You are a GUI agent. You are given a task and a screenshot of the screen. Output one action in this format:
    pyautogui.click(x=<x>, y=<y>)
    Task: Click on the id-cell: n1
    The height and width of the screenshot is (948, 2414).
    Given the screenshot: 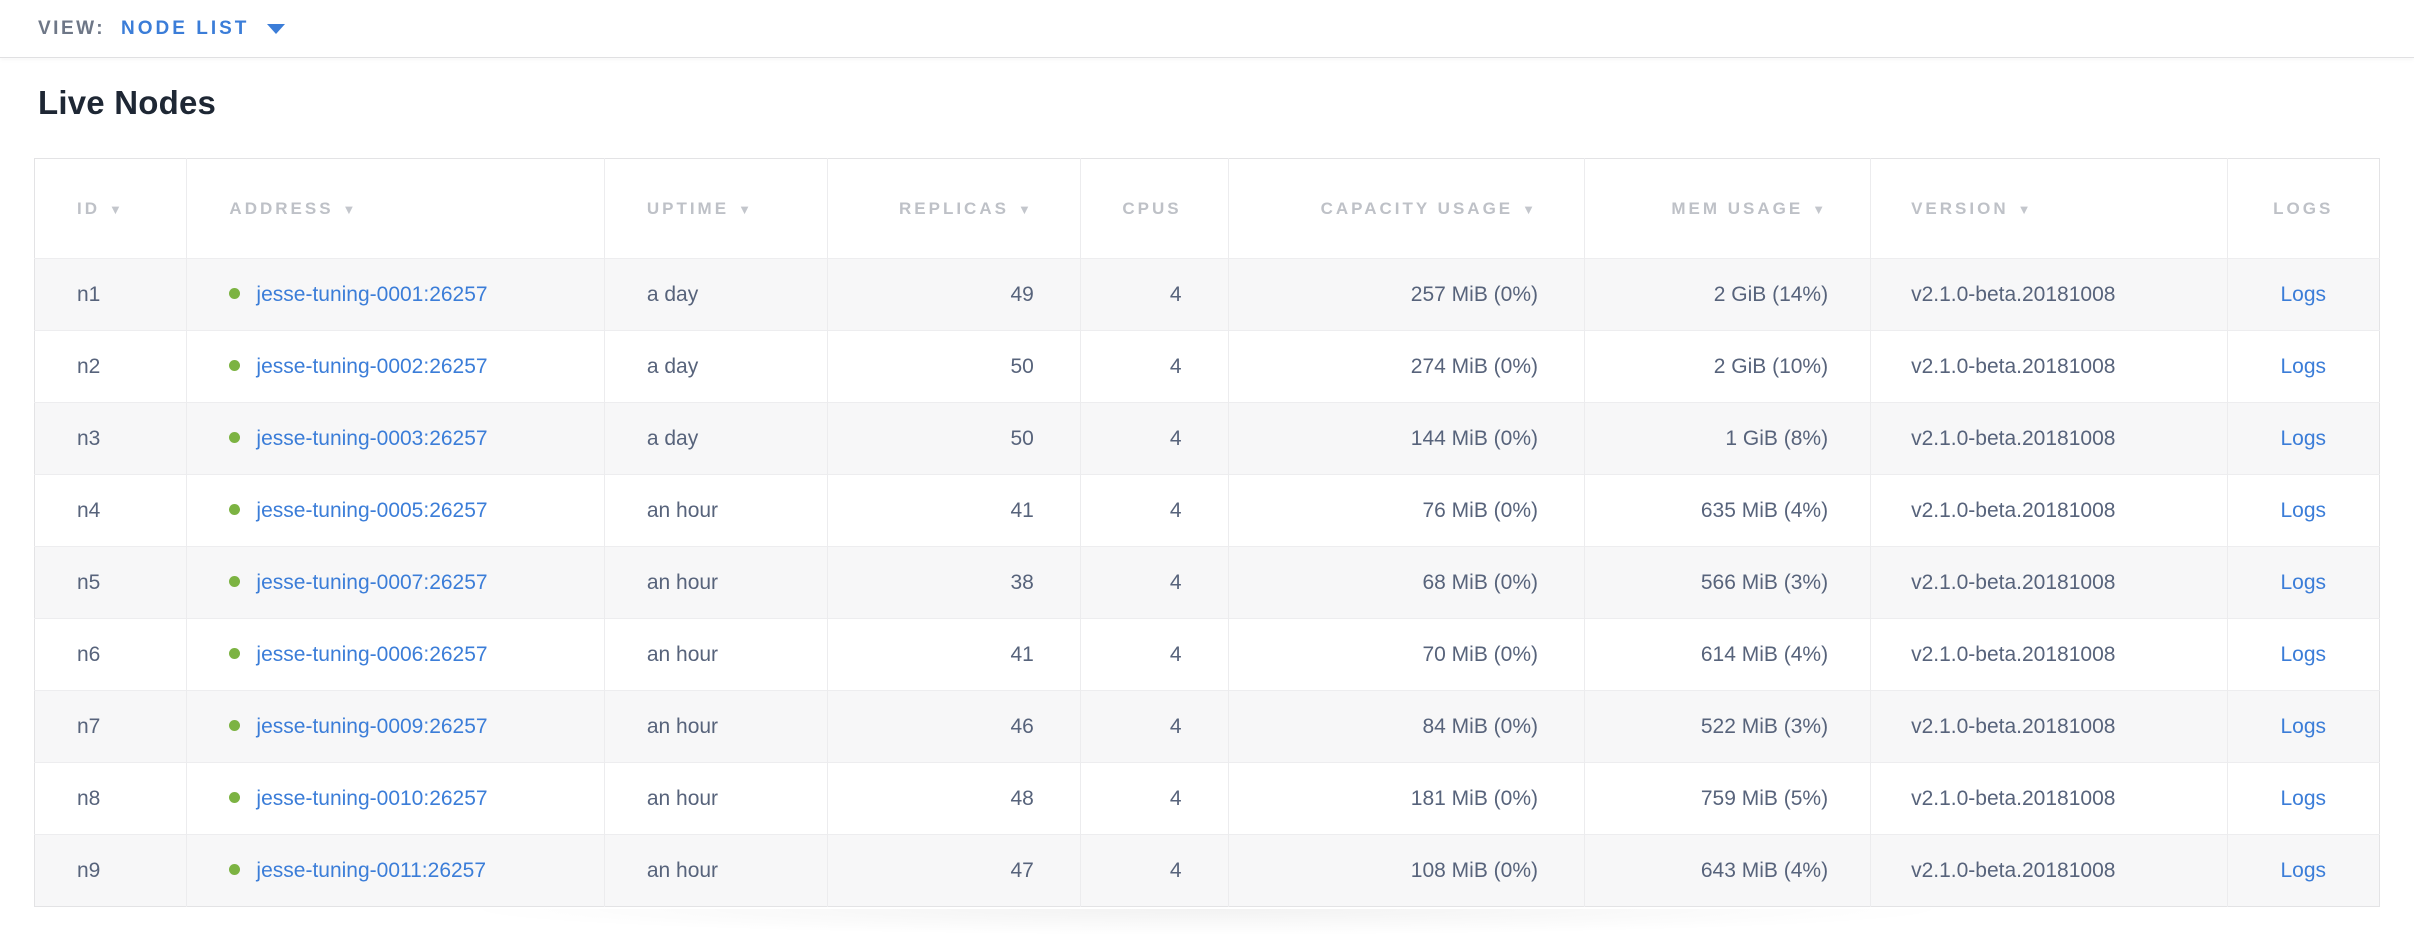 What is the action you would take?
    pyautogui.click(x=110, y=294)
    